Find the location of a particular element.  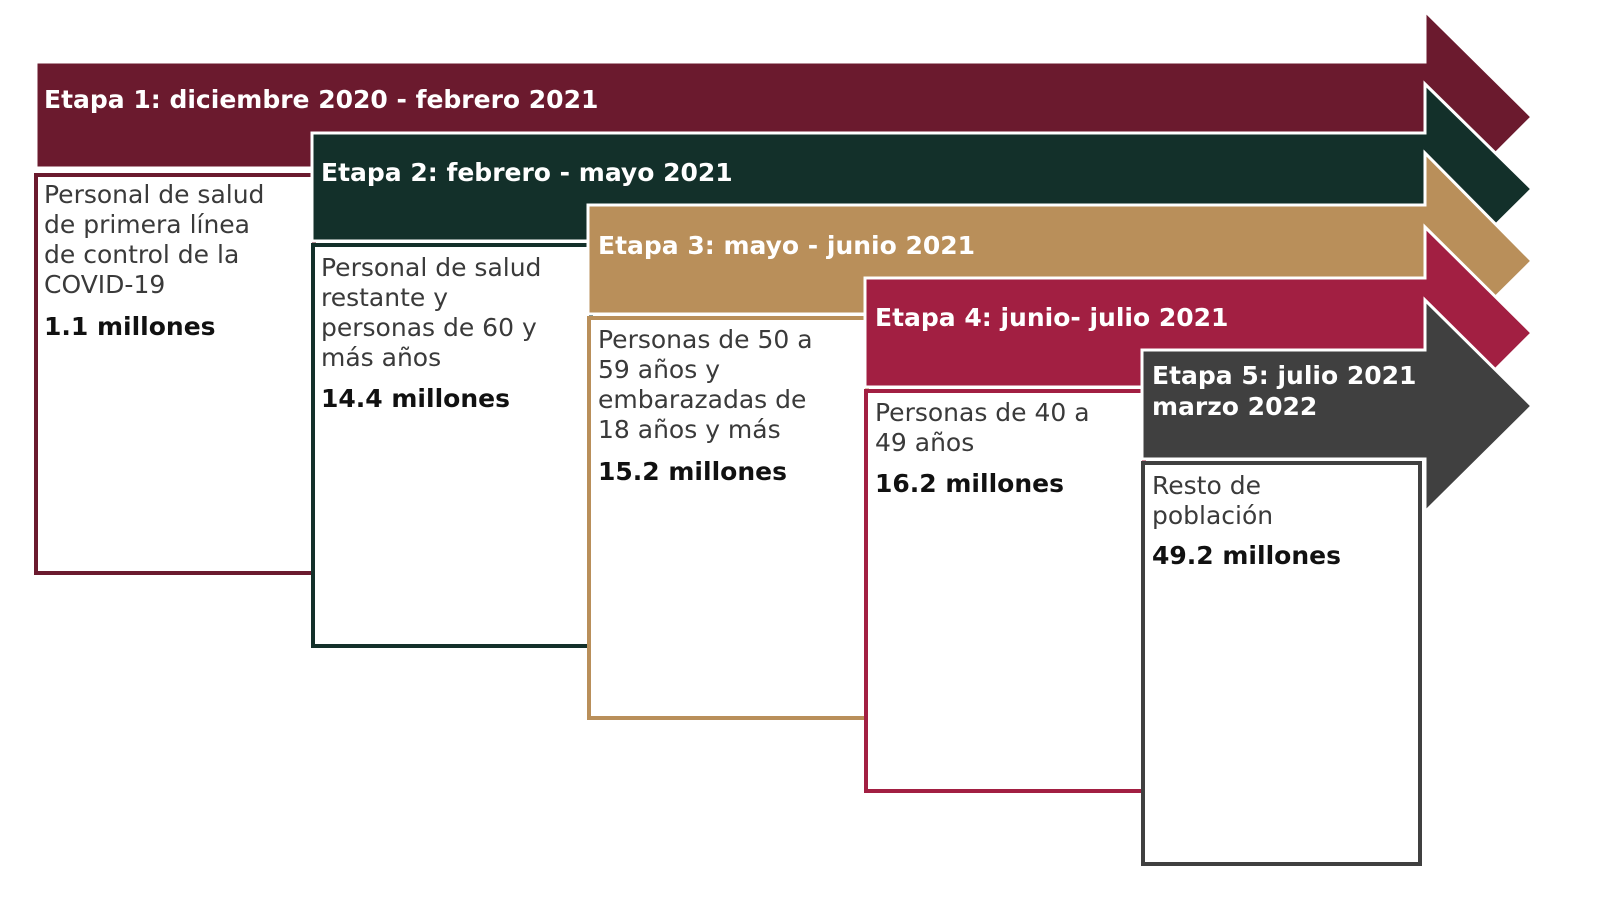

stage-3-box is located at coordinates (728, 518).